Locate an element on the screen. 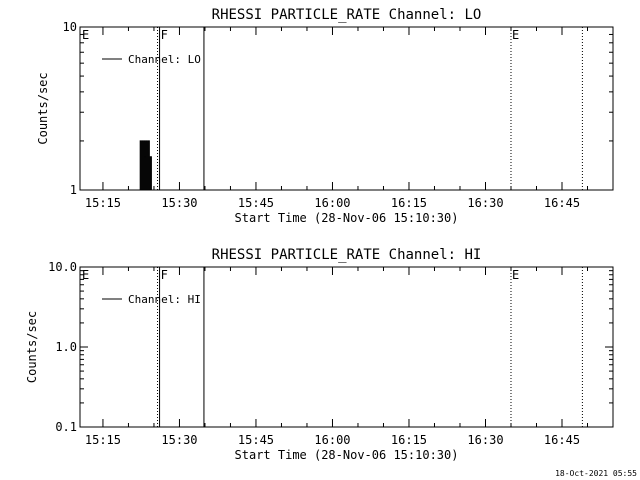  y-tick-label: 10.0 is located at coordinates (62, 267).